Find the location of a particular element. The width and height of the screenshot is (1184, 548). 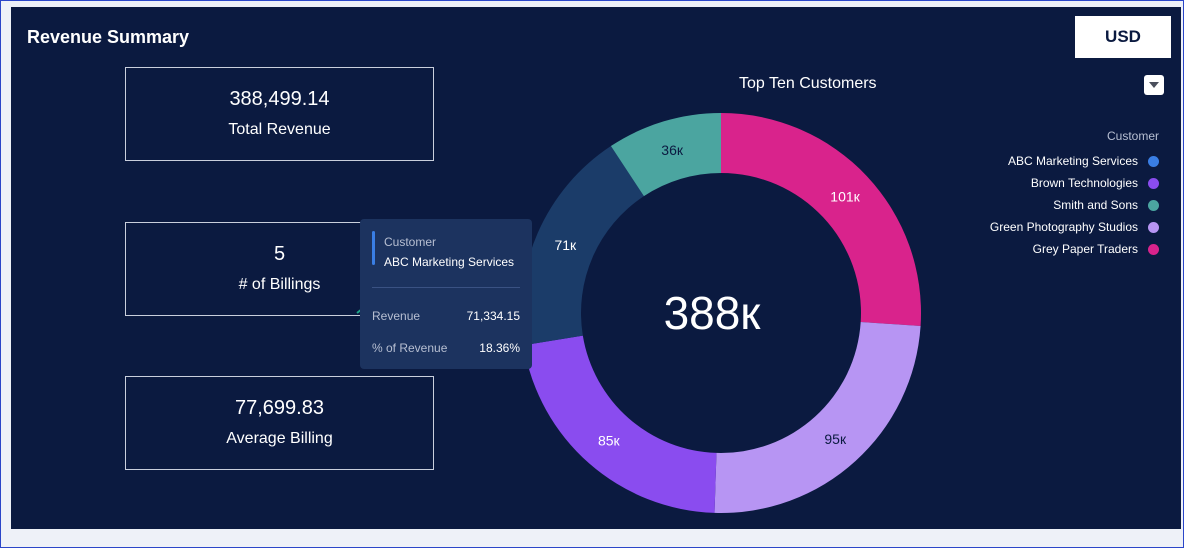

legend-item-grey-paper-traders: Grey Paper Traders is located at coordinates (1096, 249).